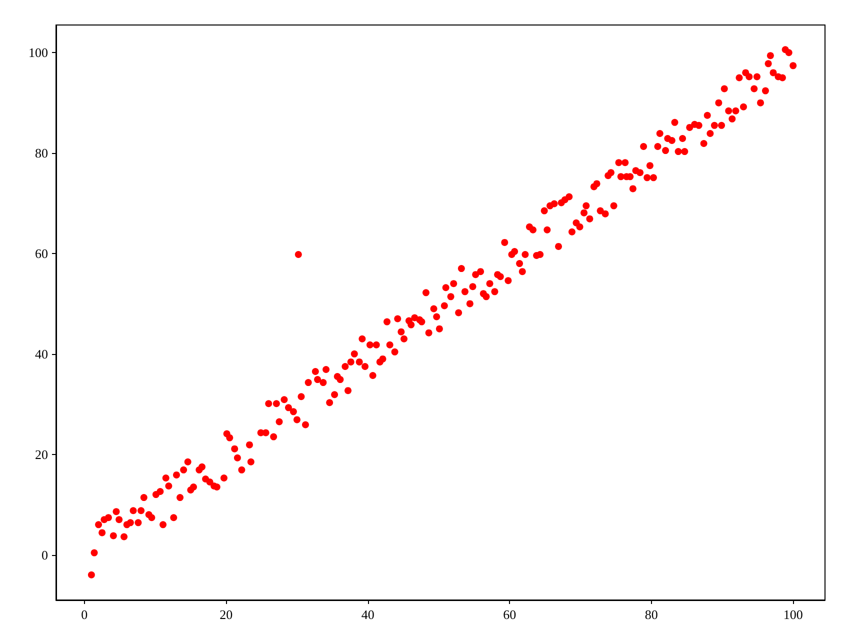  Describe the element at coordinates (41, 253) in the screenshot. I see `y-tick-label: 60` at that location.